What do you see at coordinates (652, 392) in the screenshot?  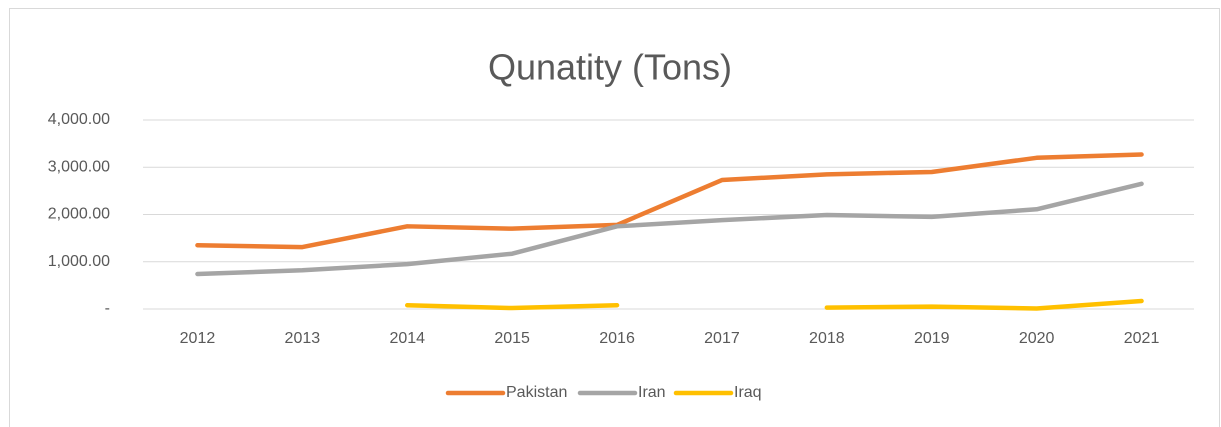 I see `legend-label: Iran` at bounding box center [652, 392].